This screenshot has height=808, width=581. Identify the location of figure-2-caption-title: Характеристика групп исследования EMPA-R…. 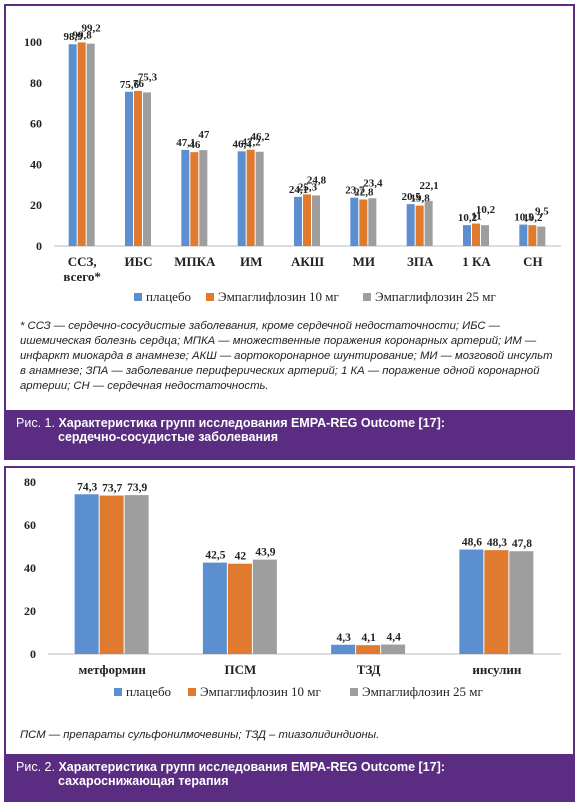
(251, 767).